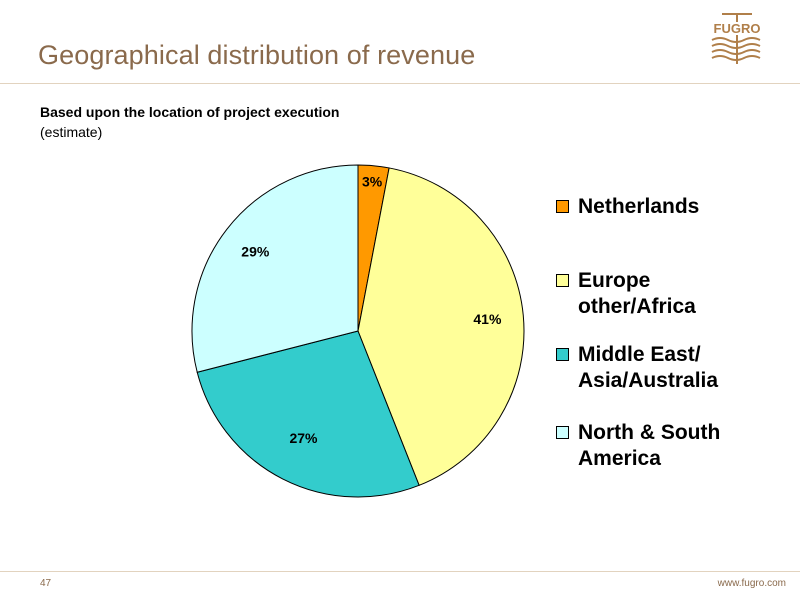 Image resolution: width=800 pixels, height=600 pixels. Describe the element at coordinates (562, 432) in the screenshot. I see `legend-swatch-north-south-america` at that location.